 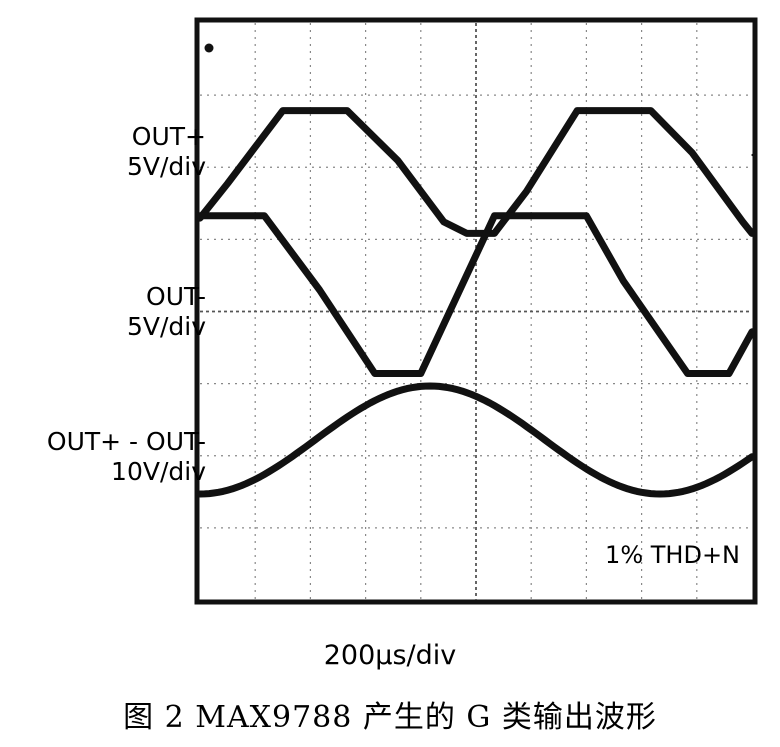 I want to click on x-axis-label: 200µs/div, so click(x=390, y=655).